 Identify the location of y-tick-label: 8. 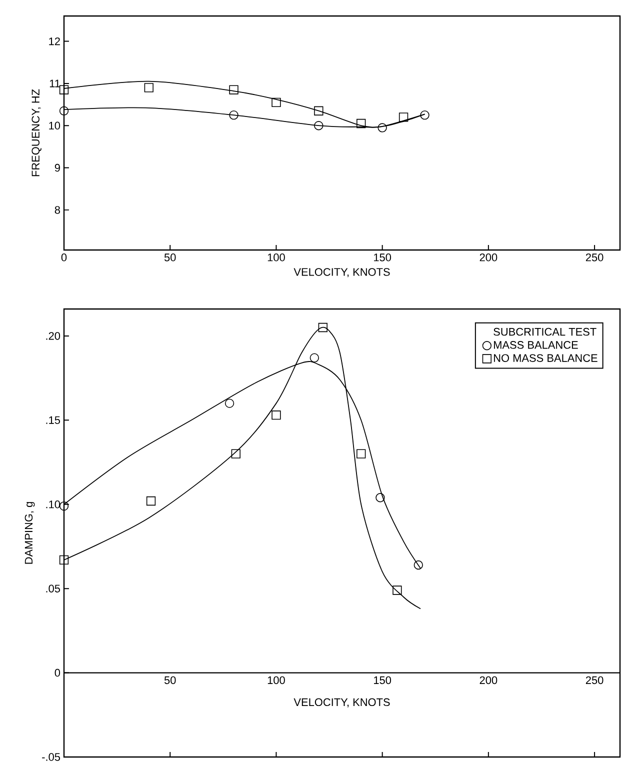
(57, 210).